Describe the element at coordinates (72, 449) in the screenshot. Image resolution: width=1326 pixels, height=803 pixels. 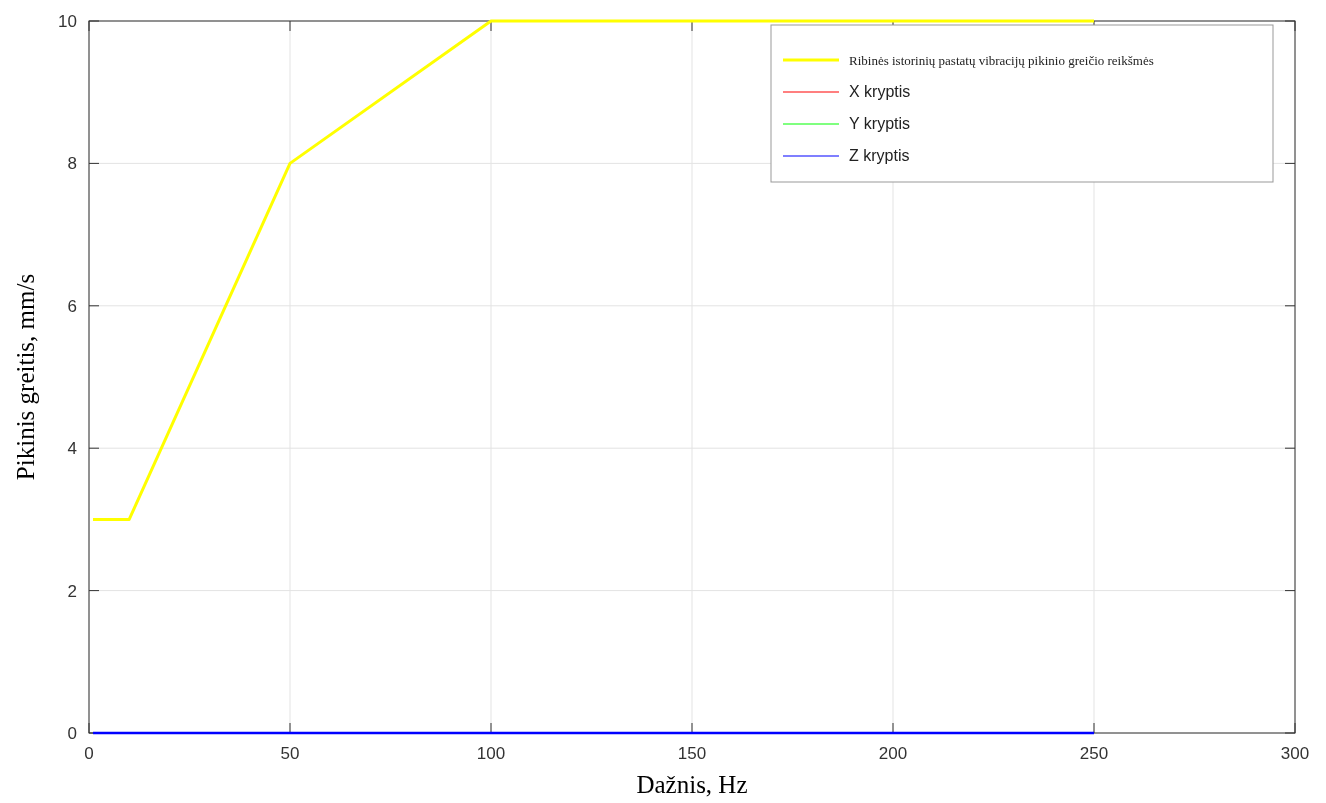
I see `y-tick-label: 4` at that location.